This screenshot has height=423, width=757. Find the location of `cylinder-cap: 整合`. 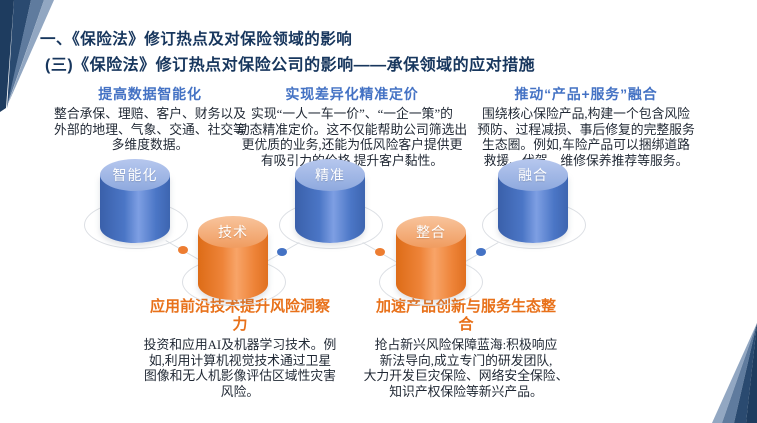

cylinder-cap: 整合 is located at coordinates (431, 232).